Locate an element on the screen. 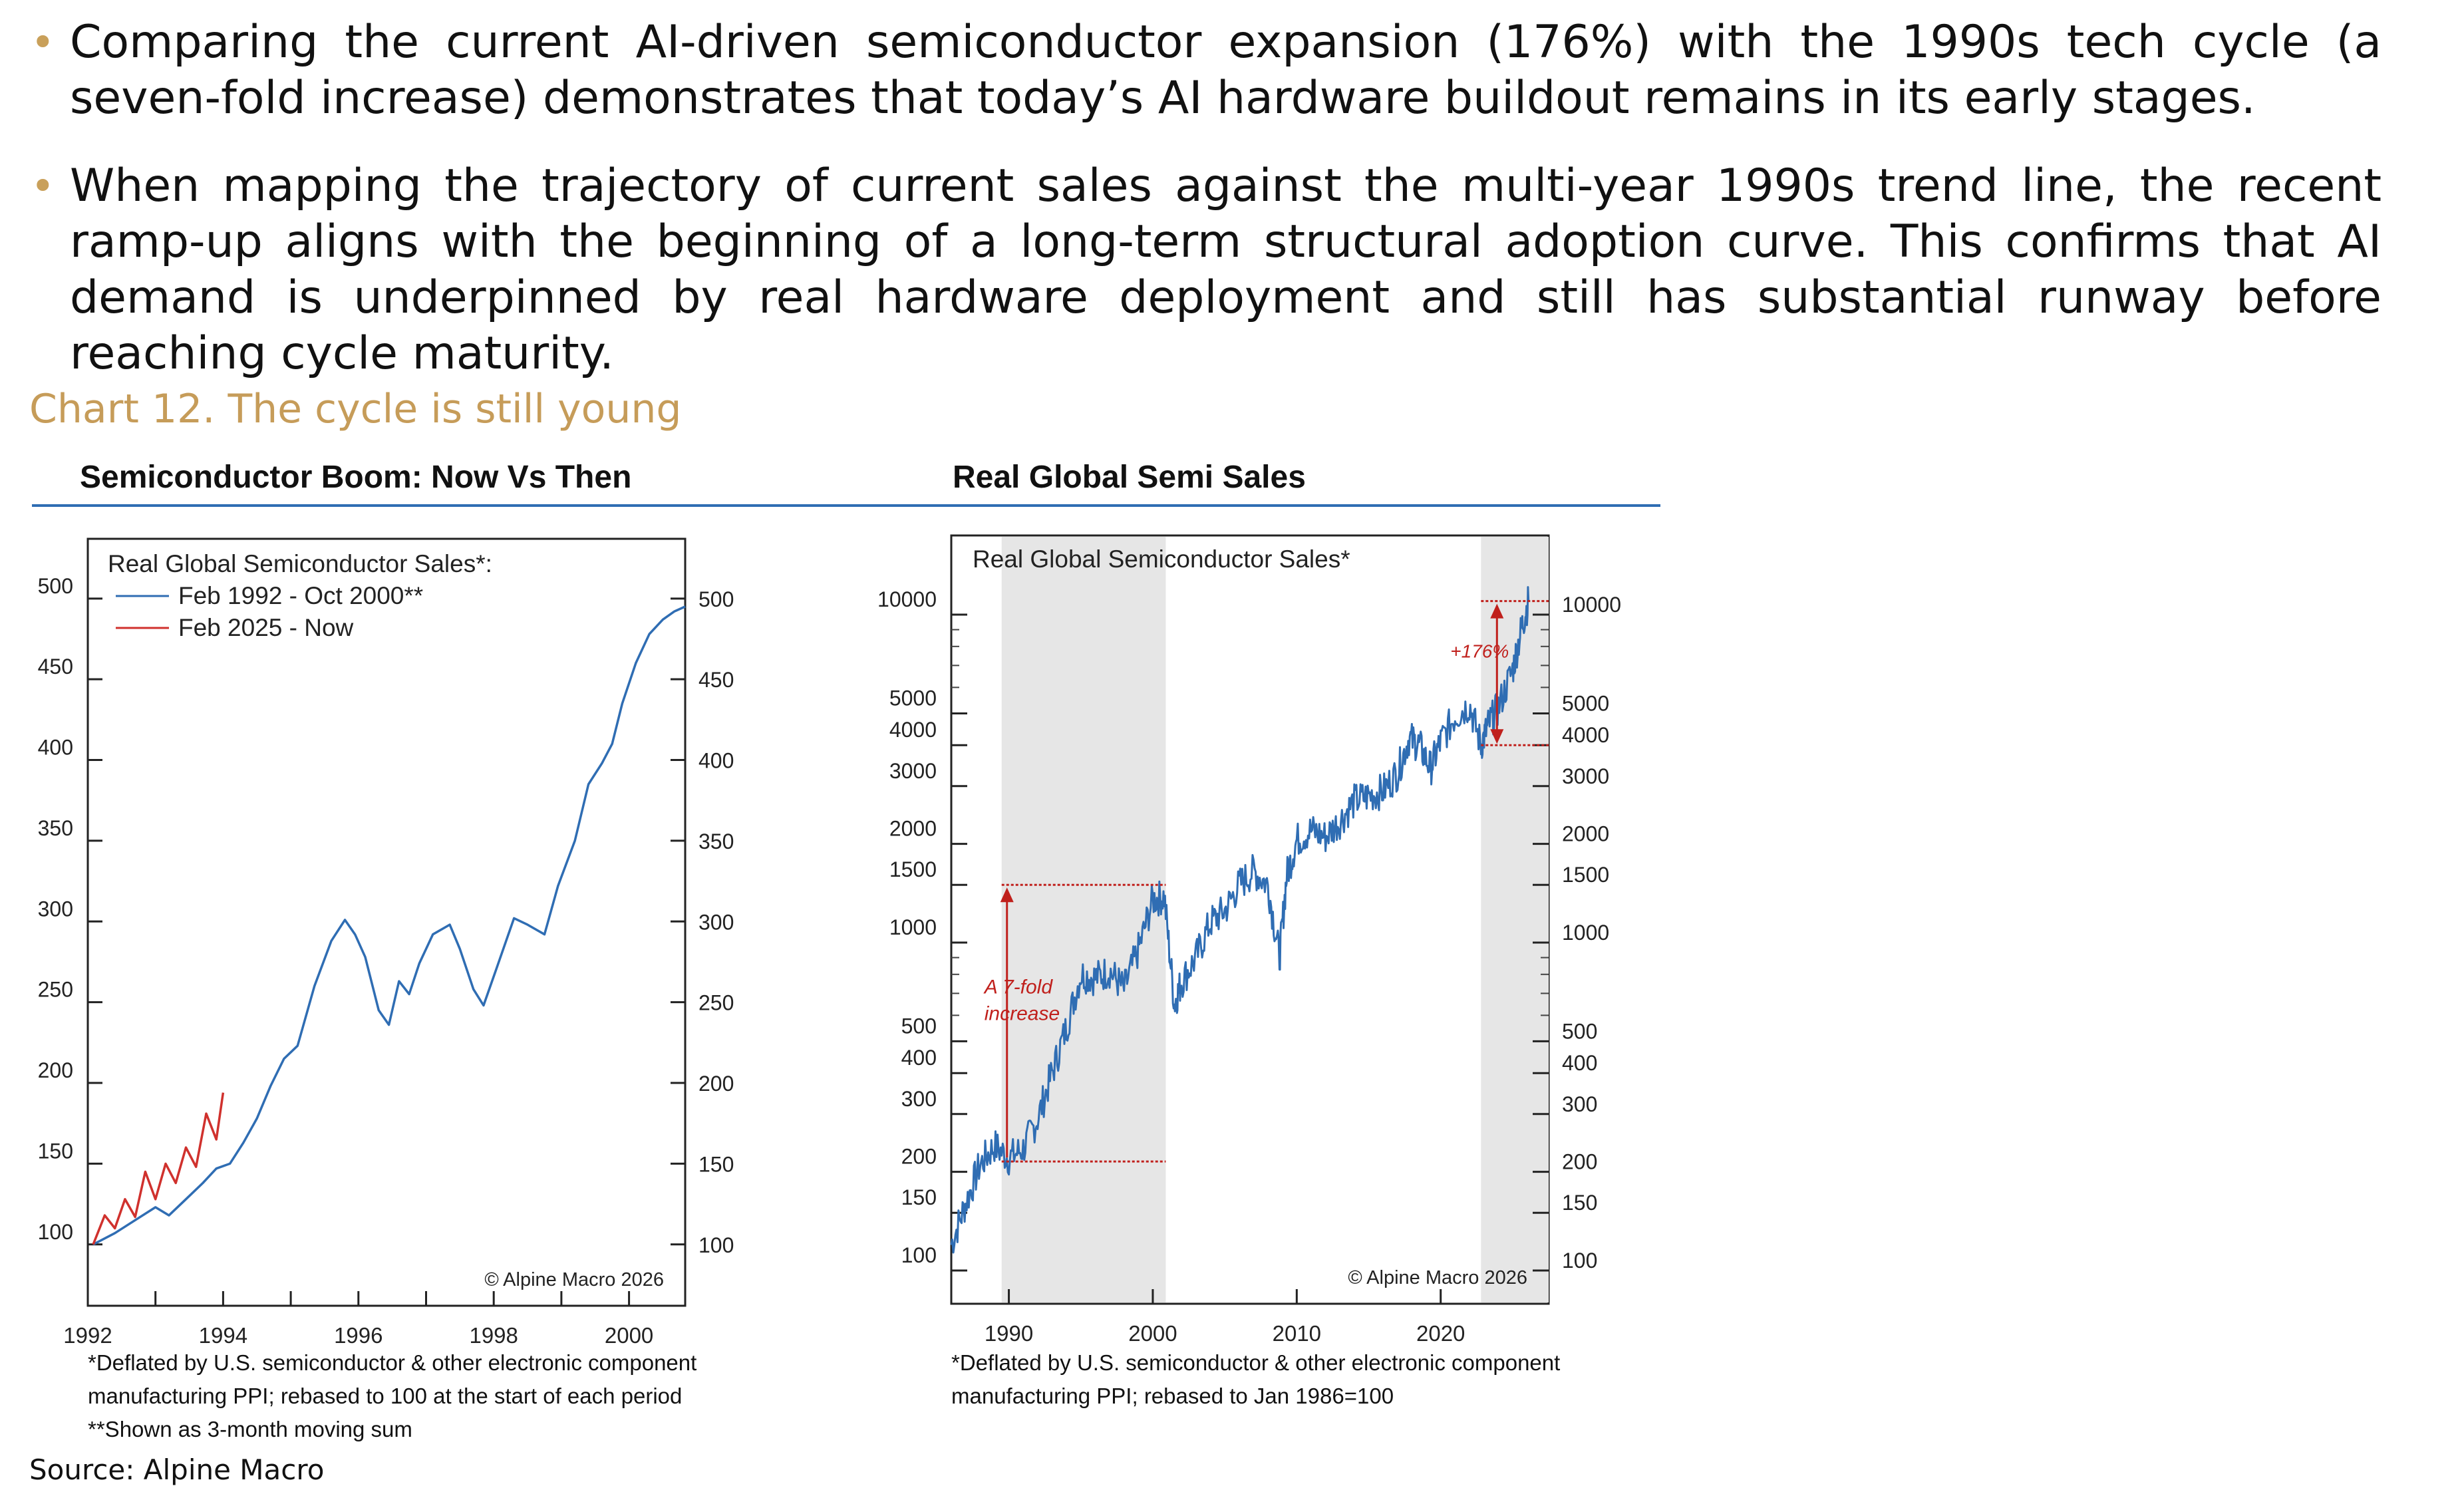  x-tick-label: 1994 is located at coordinates (223, 1335).